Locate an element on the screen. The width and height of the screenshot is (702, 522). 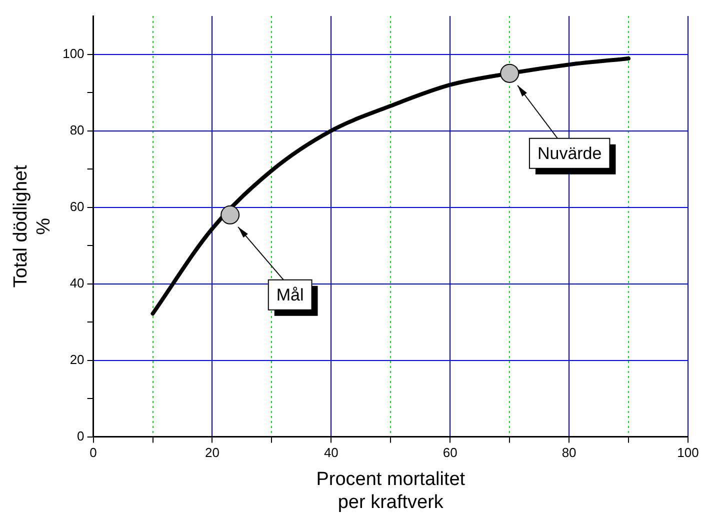
y-tick-label: 60 is located at coordinates (77, 206).